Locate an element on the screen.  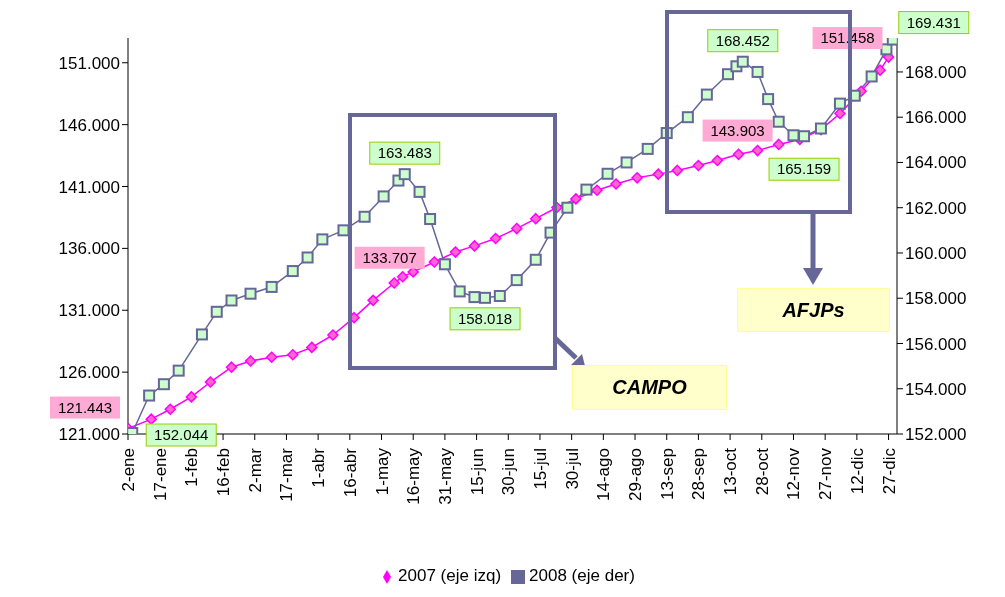
y2-tick-label: 166.000 is located at coordinates (936, 118).